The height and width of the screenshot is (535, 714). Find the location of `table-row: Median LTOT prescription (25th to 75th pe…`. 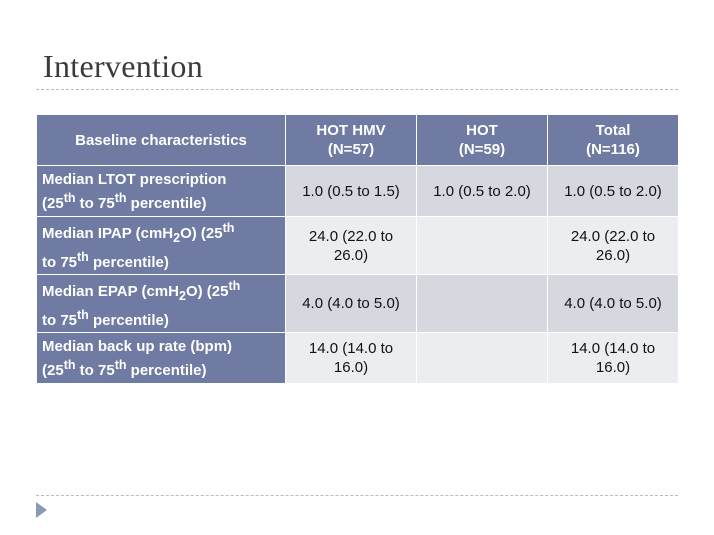

table-row: Median LTOT prescription (25th to 75th pe… is located at coordinates (357, 191).